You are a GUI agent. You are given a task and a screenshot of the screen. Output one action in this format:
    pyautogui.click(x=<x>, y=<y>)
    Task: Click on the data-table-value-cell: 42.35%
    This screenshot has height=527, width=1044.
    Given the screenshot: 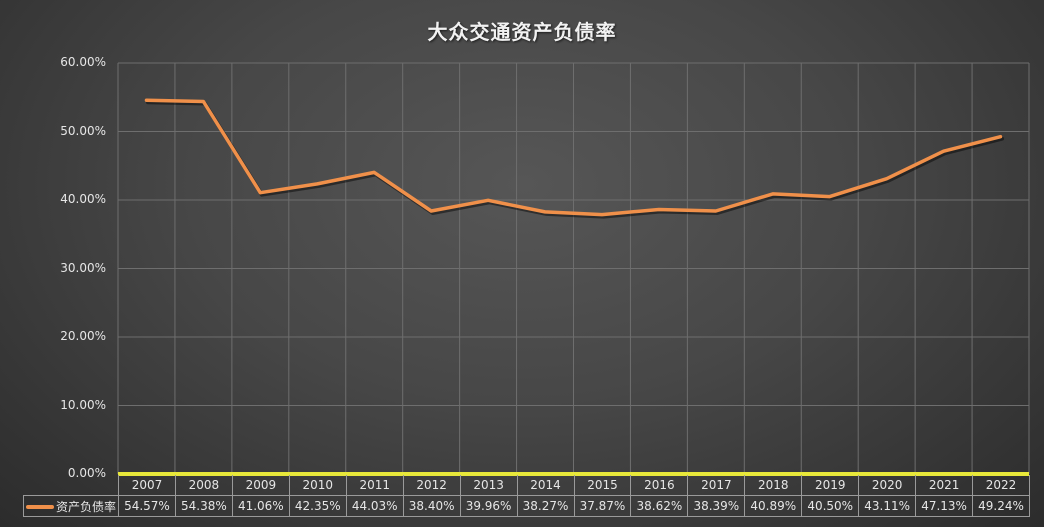 What is the action you would take?
    pyautogui.click(x=317, y=506)
    